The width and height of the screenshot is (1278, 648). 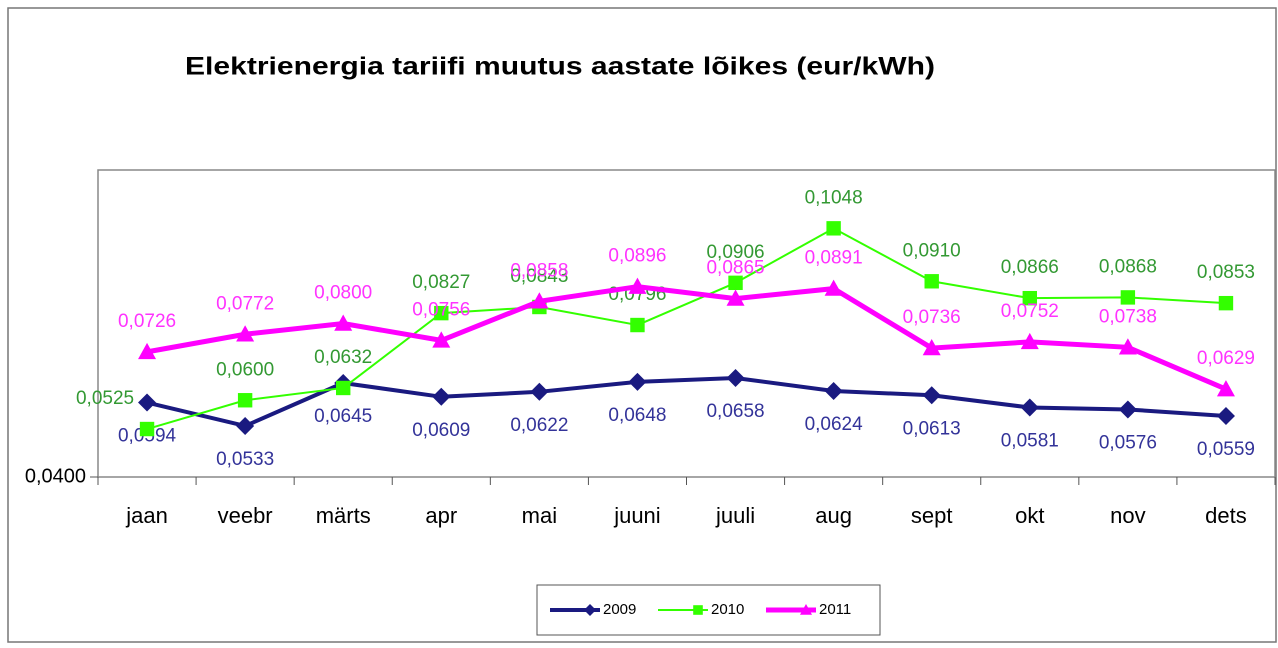 What do you see at coordinates (834, 197) in the screenshot?
I see `data-label: 0,1048` at bounding box center [834, 197].